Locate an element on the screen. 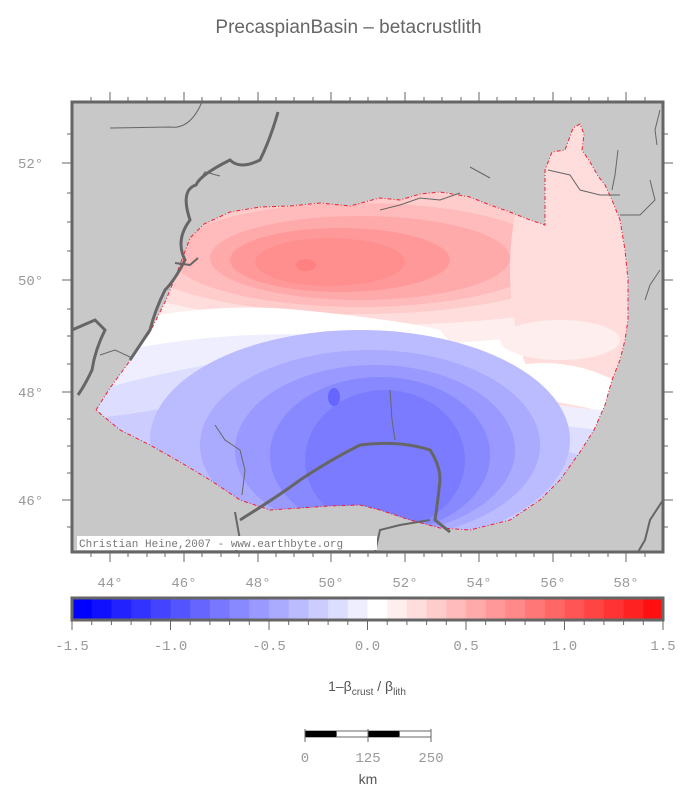 This screenshot has height=807, width=697. lat-label-52: 52° is located at coordinates (30, 165).